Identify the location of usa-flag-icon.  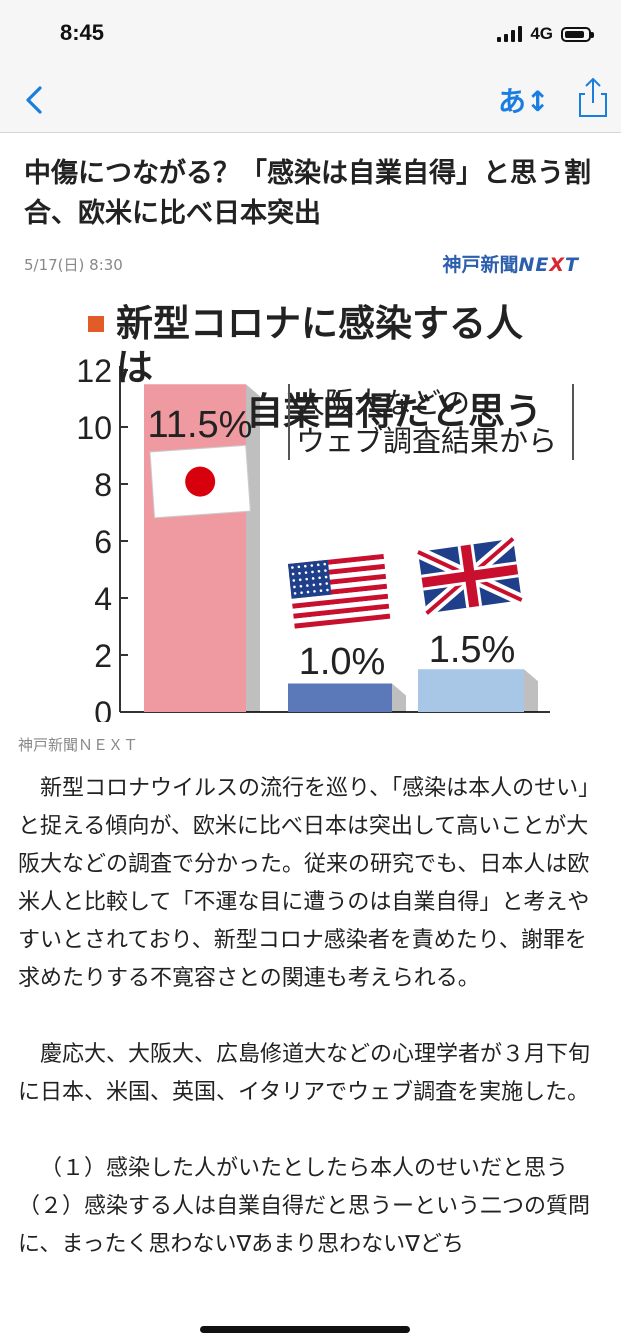
(339, 591).